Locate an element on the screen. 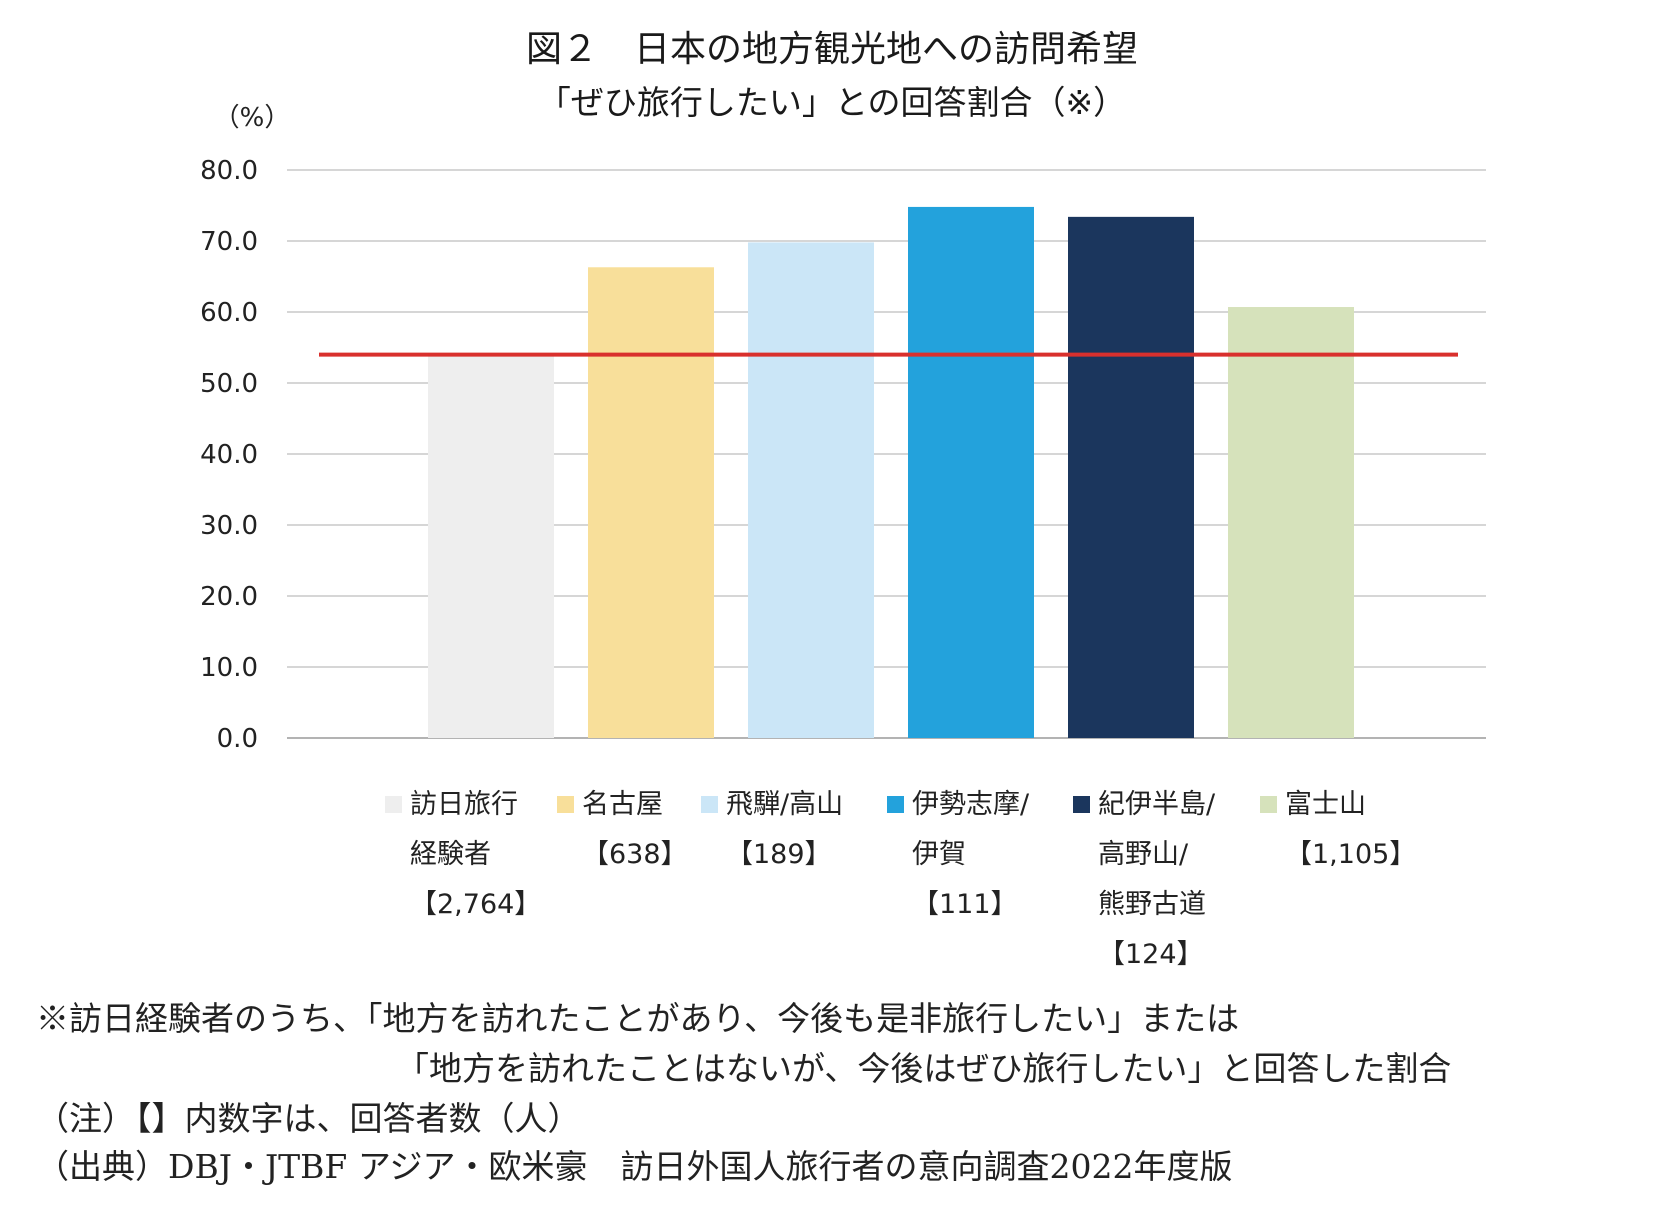 The image size is (1664, 1208). y-tick-label: 20.0 is located at coordinates (229, 597).